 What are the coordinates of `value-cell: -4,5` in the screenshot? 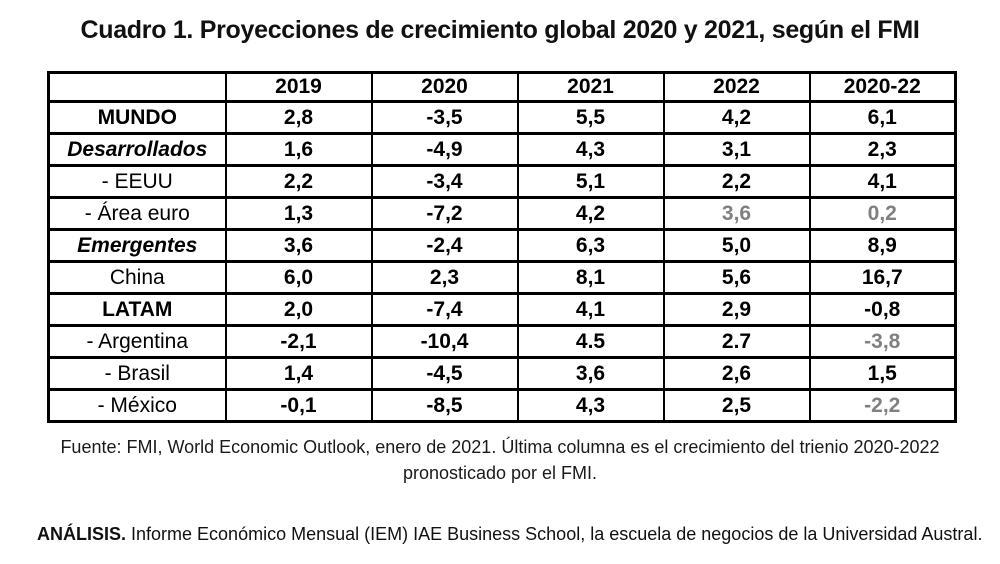 It's located at (444, 373).